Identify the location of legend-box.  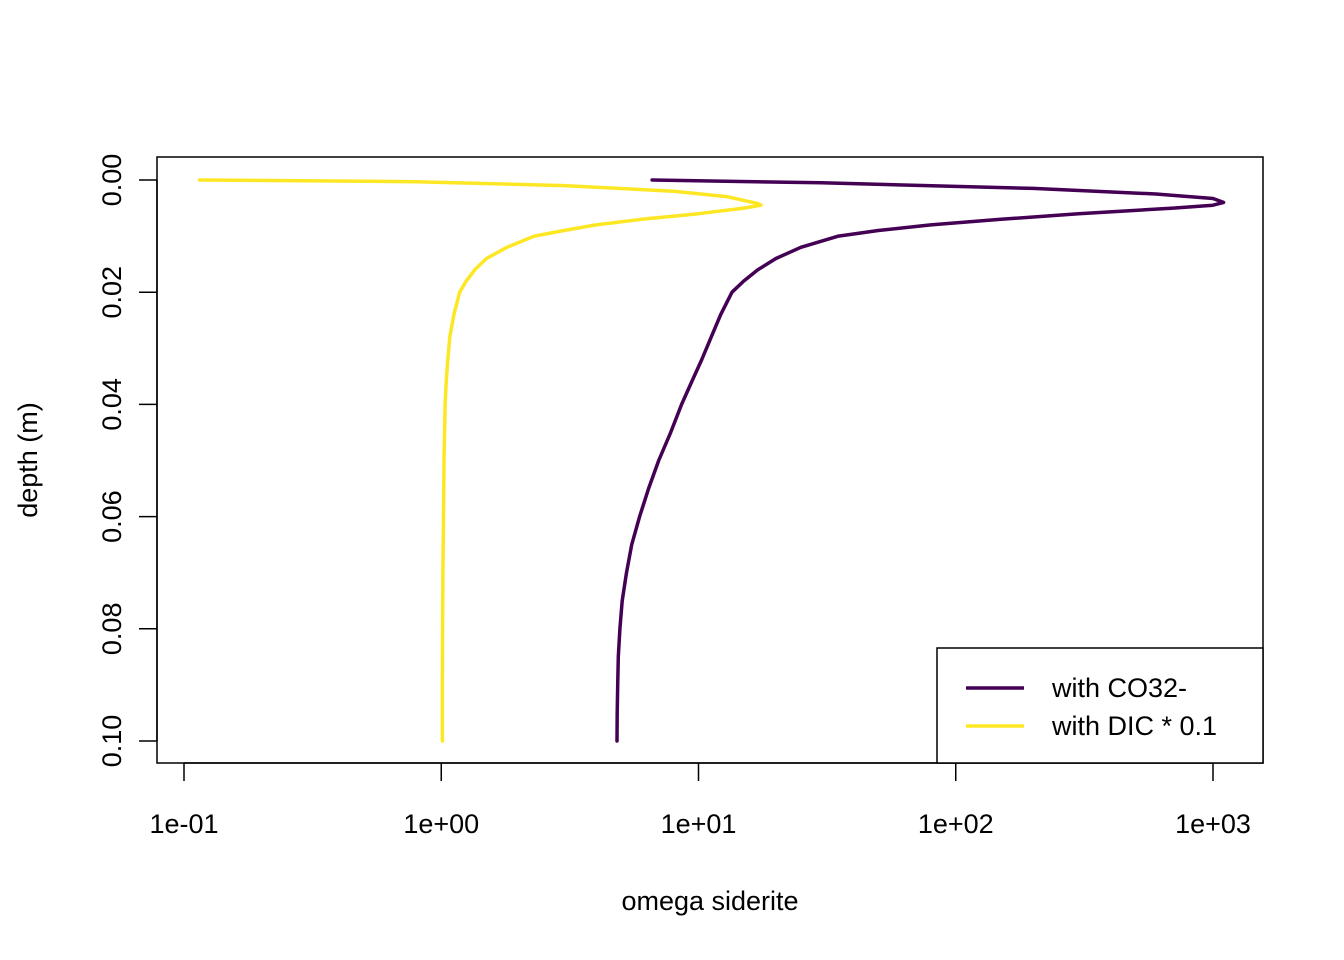
(1100, 705).